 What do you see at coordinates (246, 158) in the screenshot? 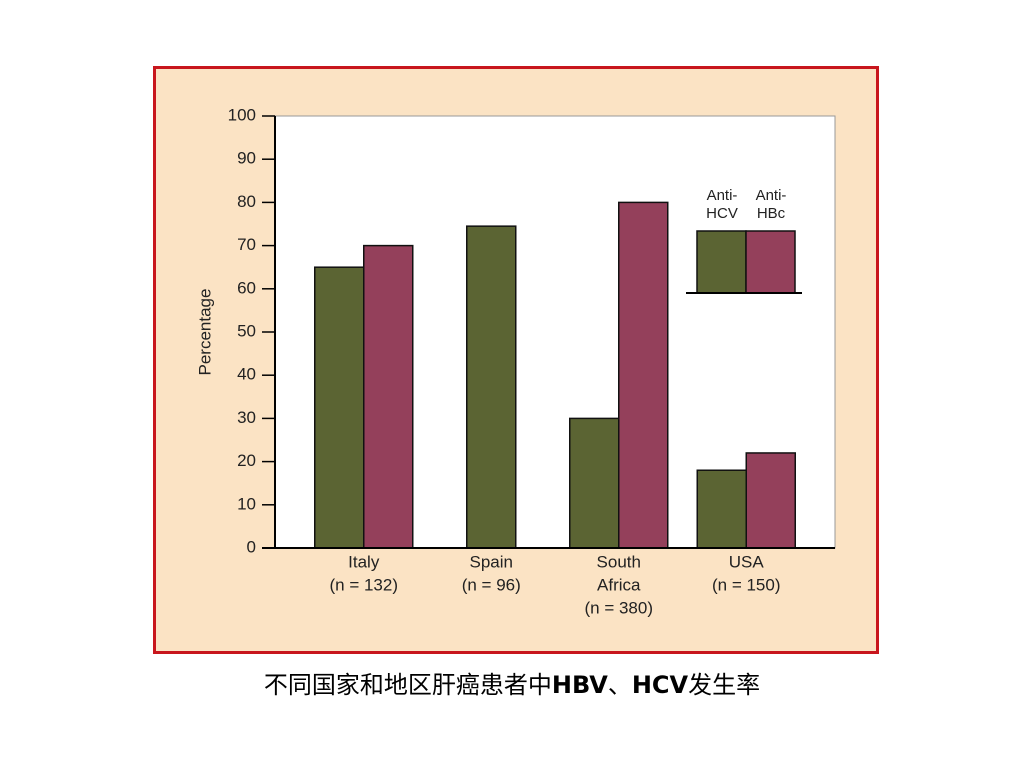
I see `y-tick-label: 90` at bounding box center [246, 158].